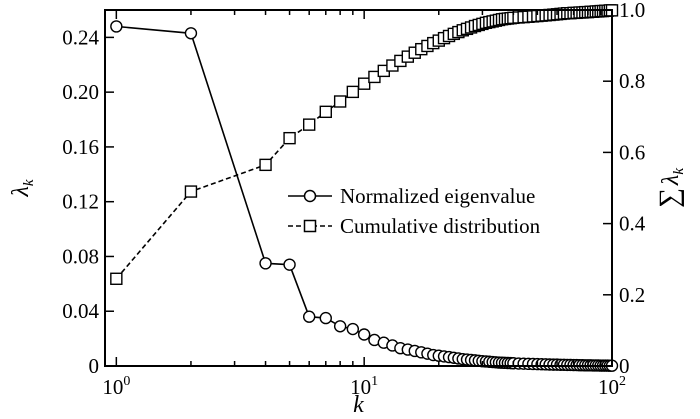 Image resolution: width=700 pixels, height=419 pixels. What do you see at coordinates (29, 182) in the screenshot?
I see `left-y-axis-label-sub: k` at bounding box center [29, 182].